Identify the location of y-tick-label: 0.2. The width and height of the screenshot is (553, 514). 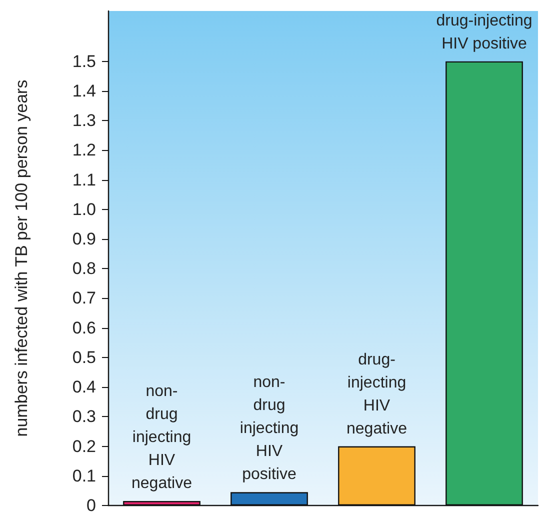
(84, 446).